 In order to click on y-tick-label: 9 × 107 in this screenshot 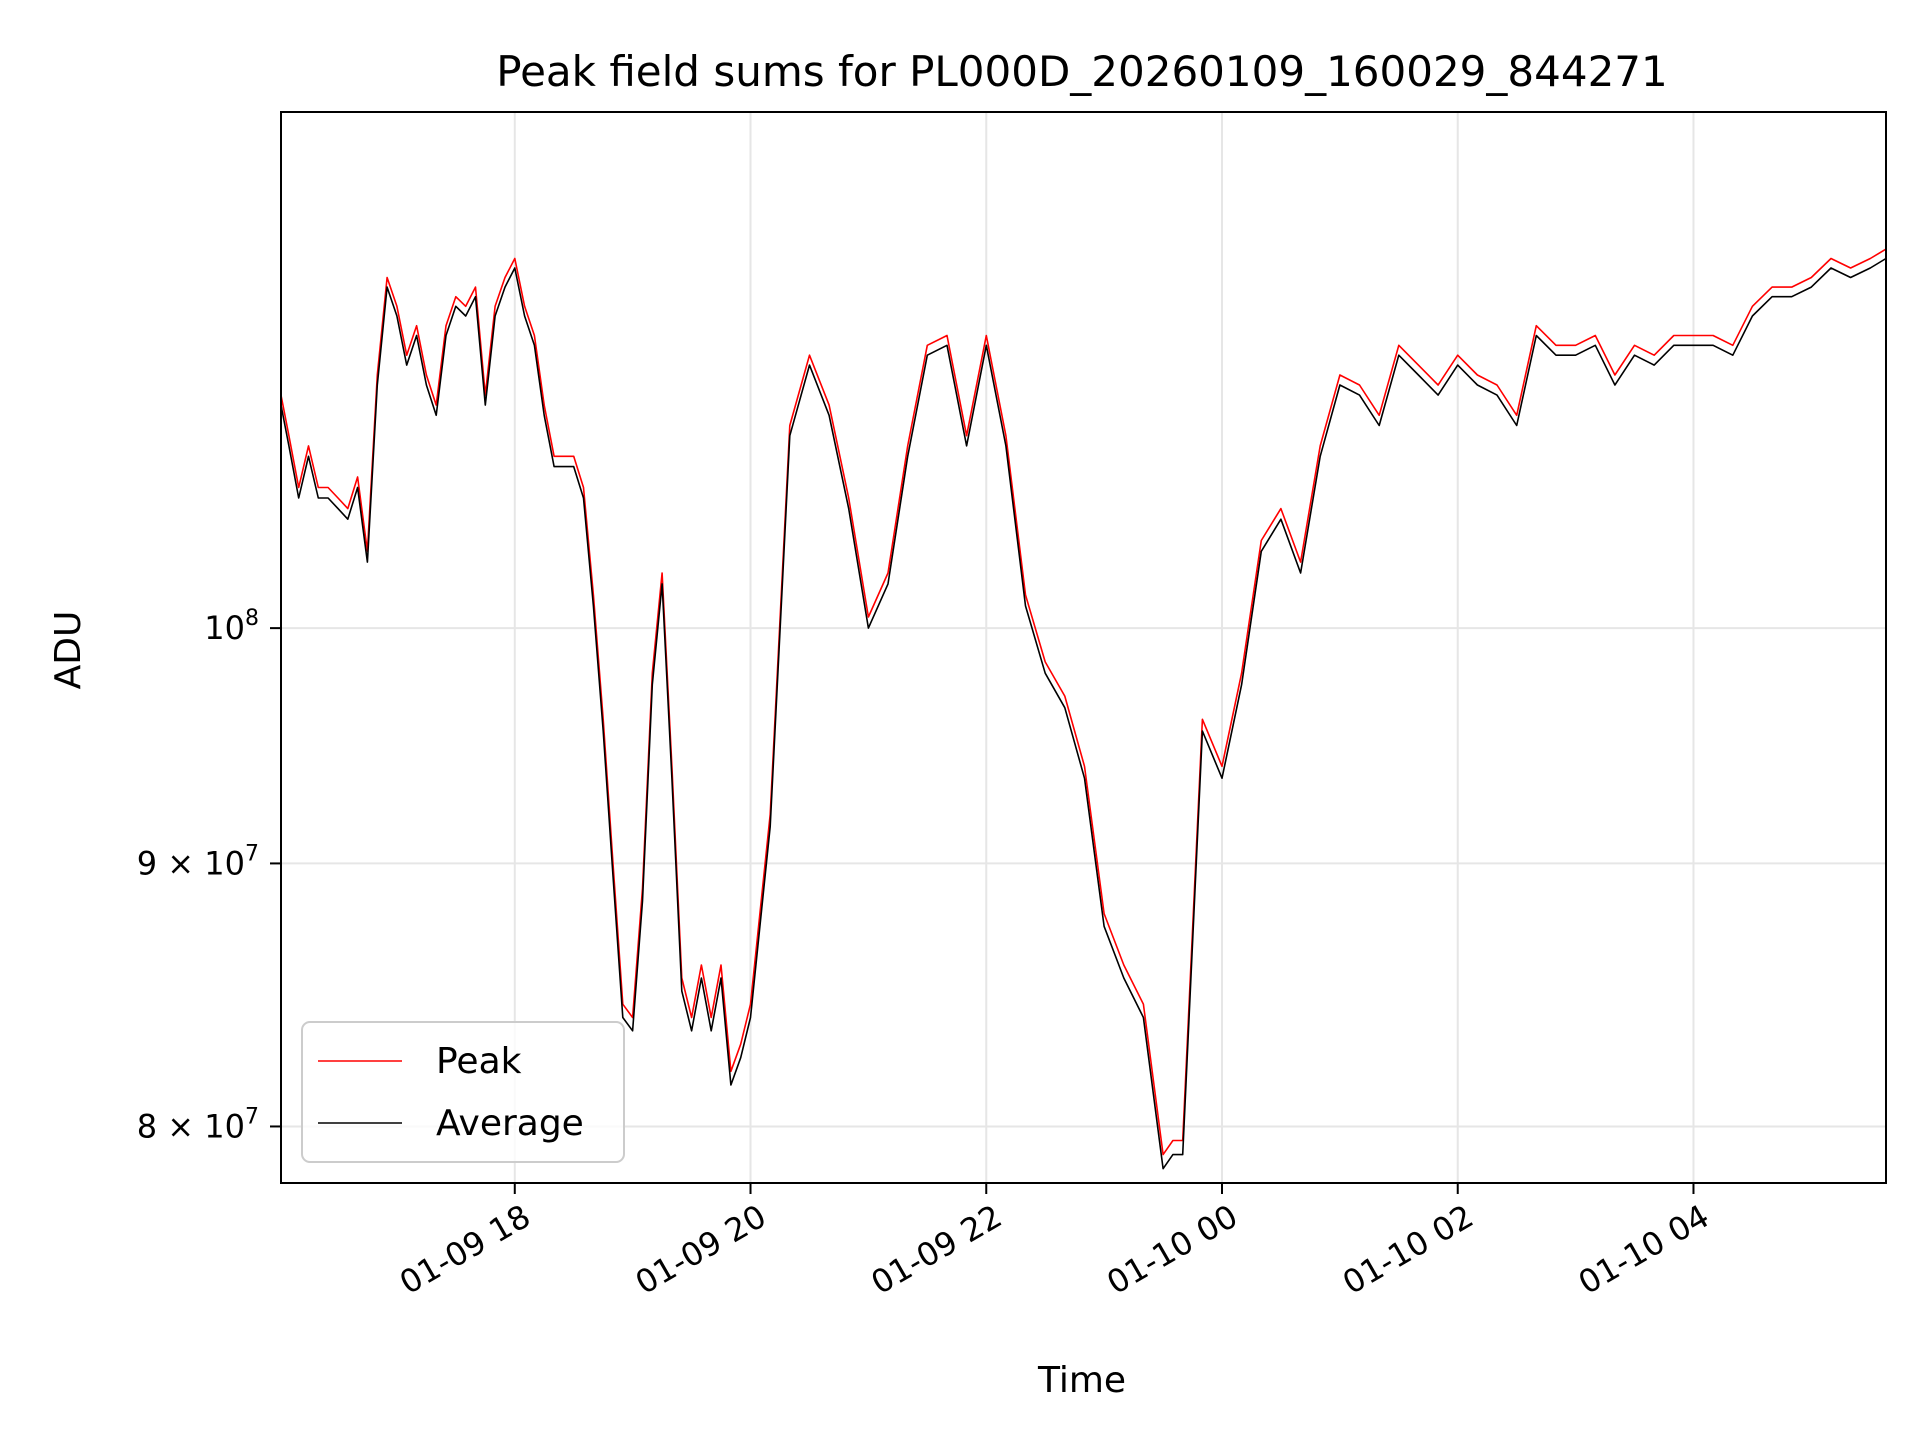, I will do `click(198, 861)`.